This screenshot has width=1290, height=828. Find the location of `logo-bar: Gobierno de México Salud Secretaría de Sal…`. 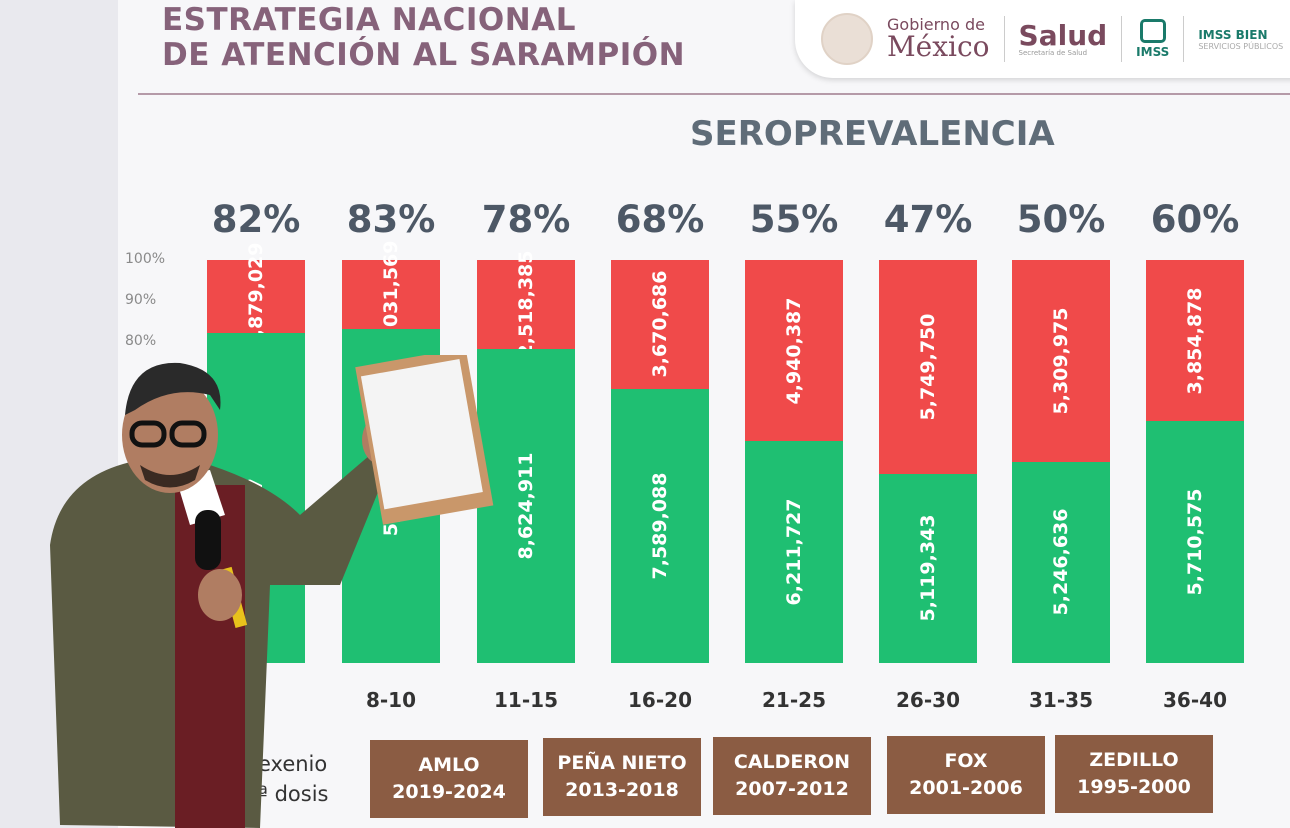

logo-bar: Gobierno de México Salud Secretaría de Sal… is located at coordinates (1042, 39).